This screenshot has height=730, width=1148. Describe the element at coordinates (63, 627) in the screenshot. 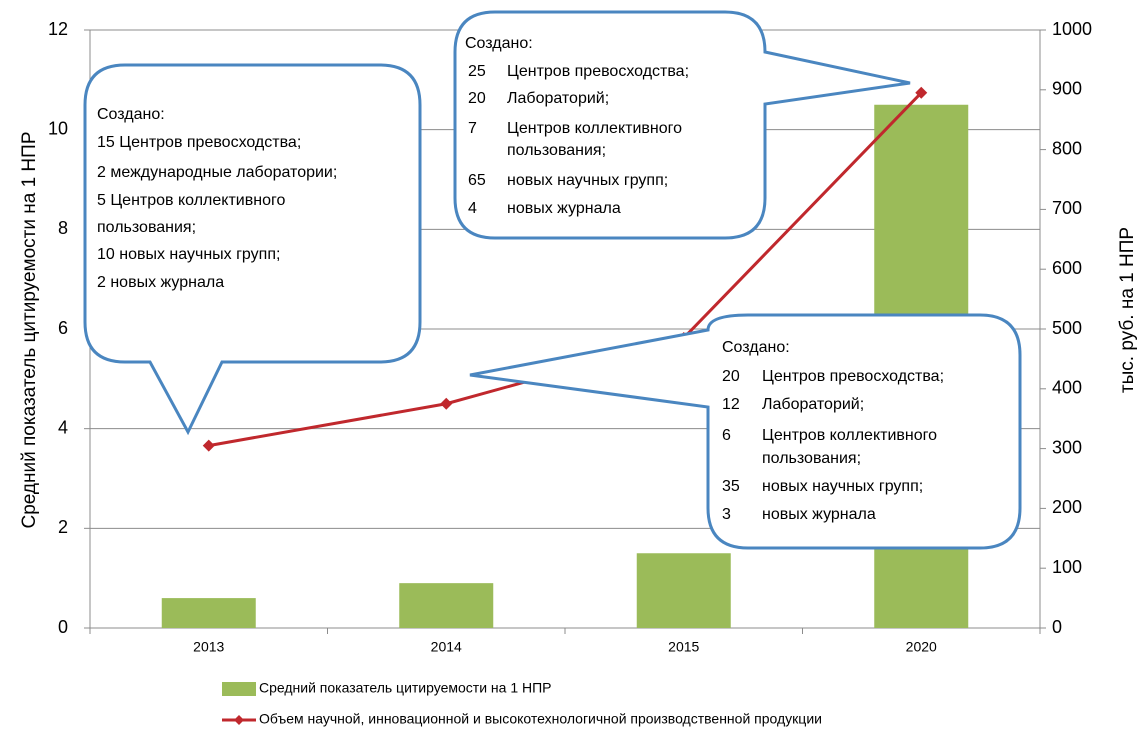

I see `y-tick-label: 0` at that location.